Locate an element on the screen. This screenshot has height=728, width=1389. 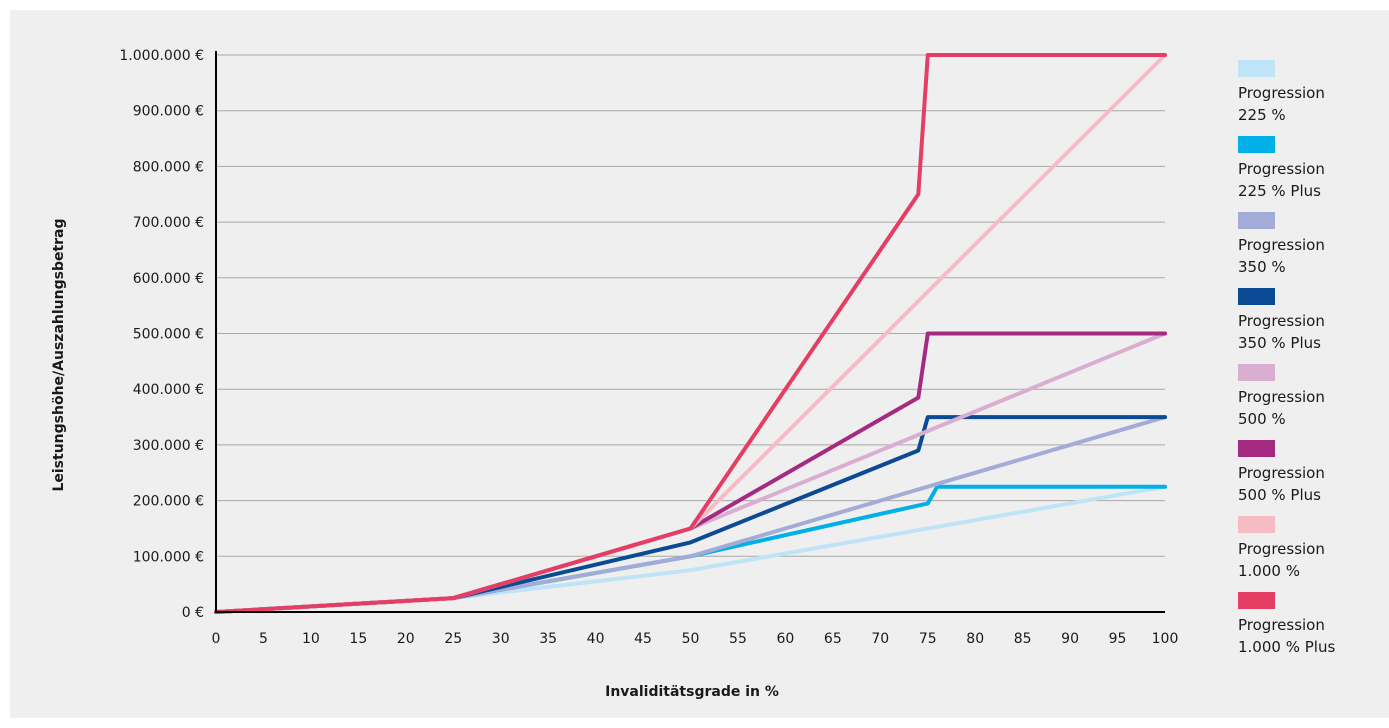
legend-label: Progression 350 % Plus is located at coordinates (1281, 332).